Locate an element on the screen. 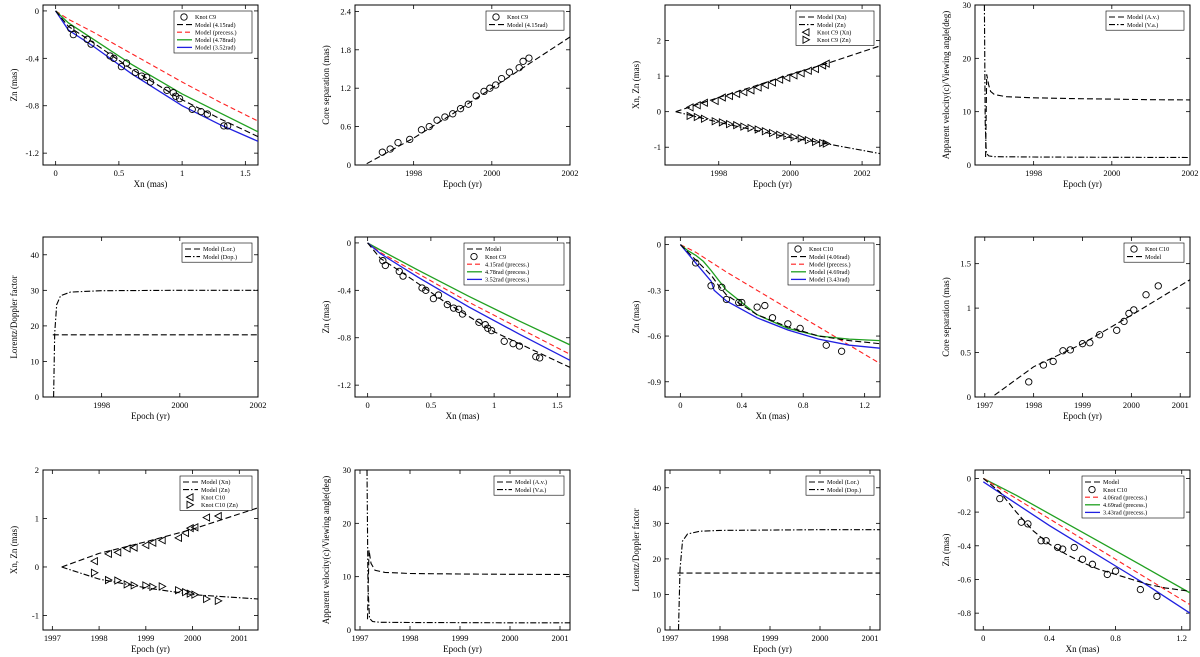  y-tick-label: 10 is located at coordinates (967, 112).